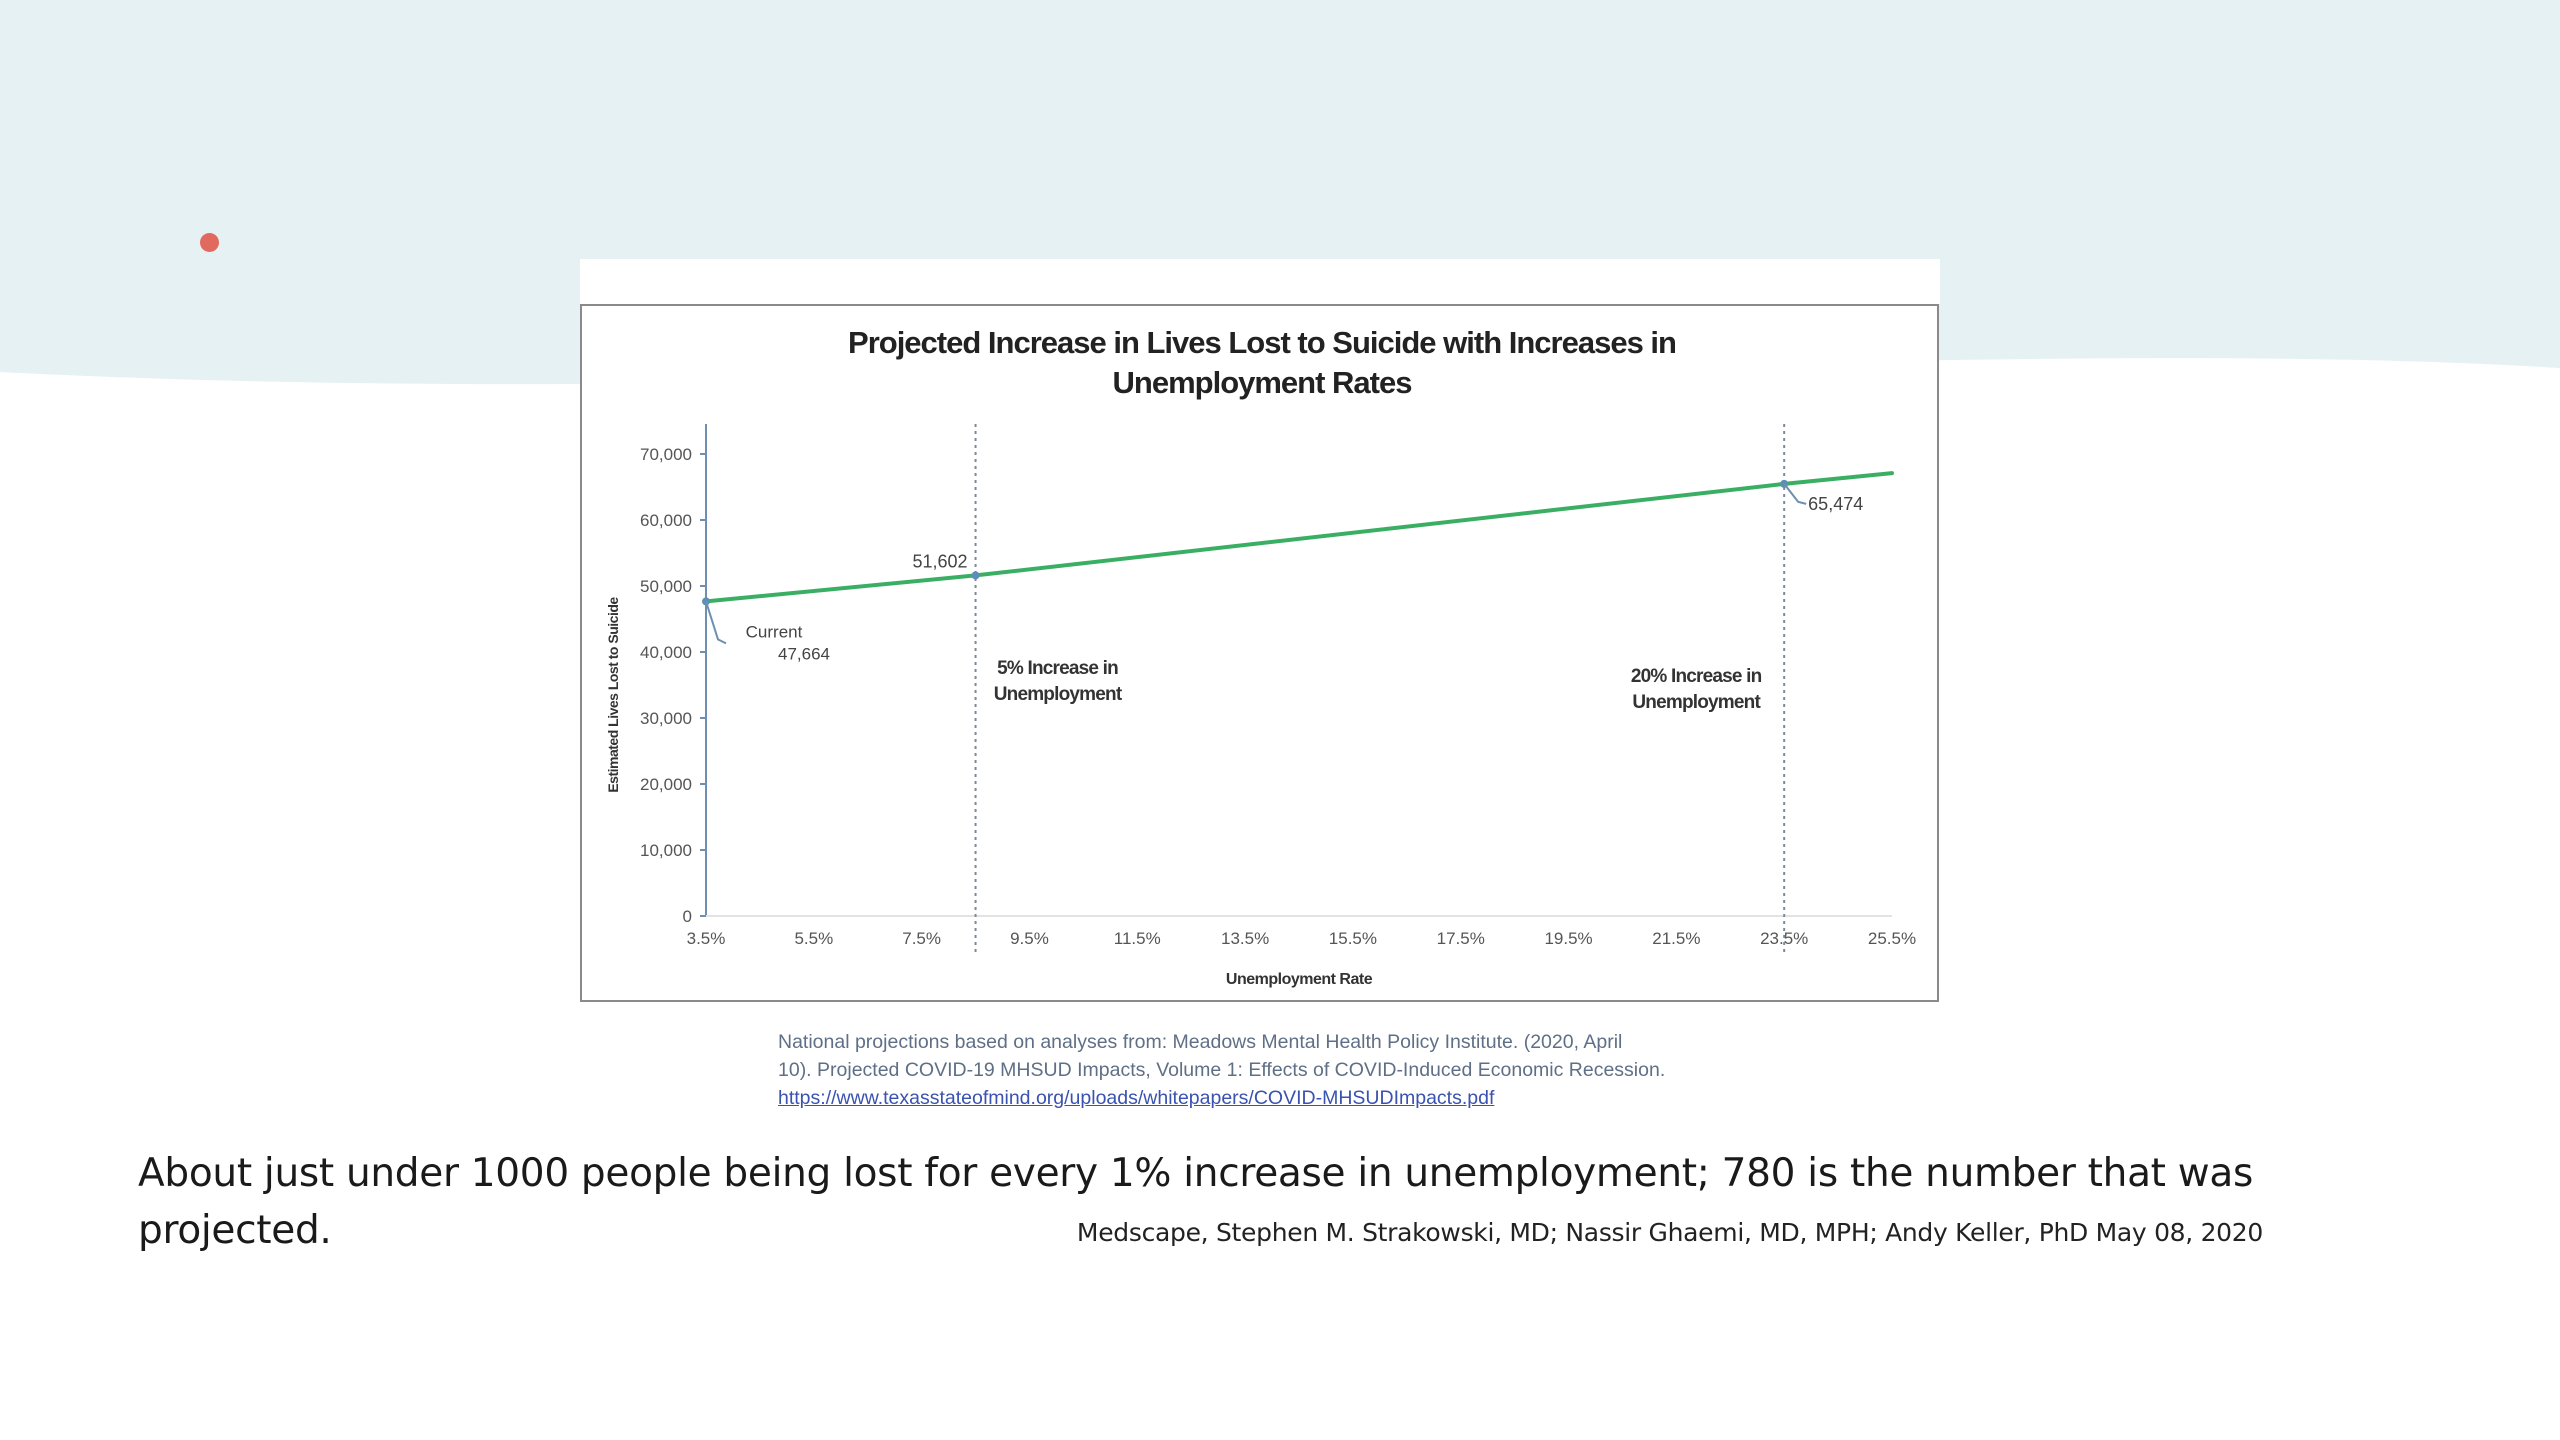 The height and width of the screenshot is (1440, 2560). What do you see at coordinates (706, 938) in the screenshot?
I see `x-tick-label: 3.5%` at bounding box center [706, 938].